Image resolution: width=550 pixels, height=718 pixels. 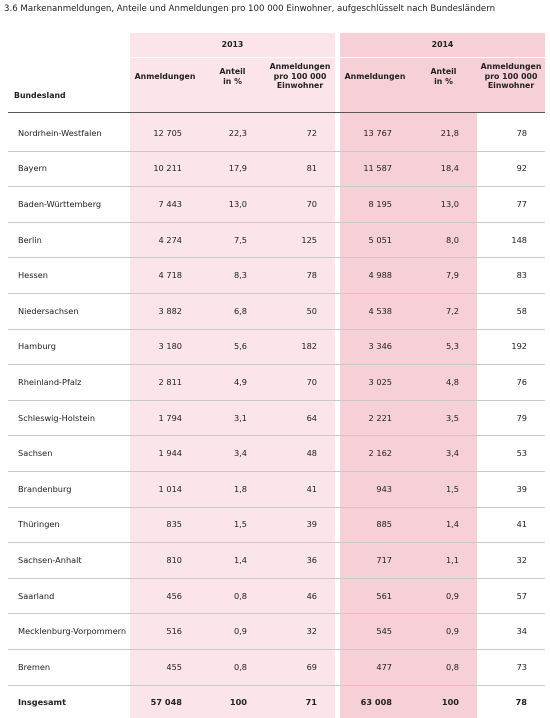 I want to click on cell-value: 7,9, so click(x=452, y=275).